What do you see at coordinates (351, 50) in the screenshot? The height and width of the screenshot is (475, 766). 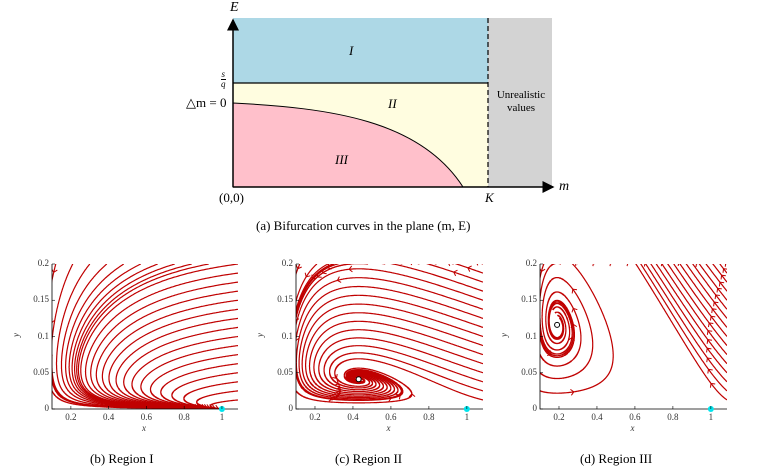 I see `region-I-label: I` at bounding box center [351, 50].